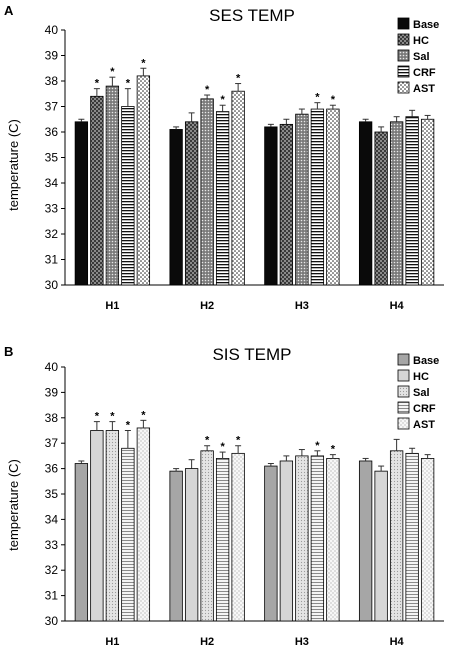 The width and height of the screenshot is (454, 650). I want to click on y-axis-label-a: temperature (C), so click(13, 165).